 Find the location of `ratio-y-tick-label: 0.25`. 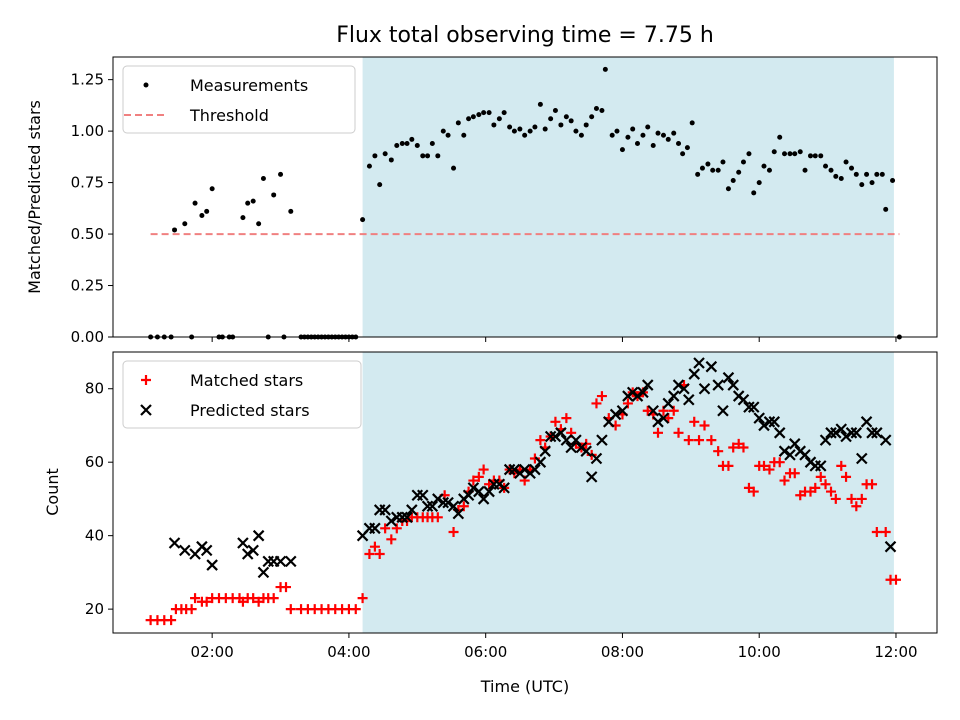

ratio-y-tick-label: 0.25 is located at coordinates (87, 286).